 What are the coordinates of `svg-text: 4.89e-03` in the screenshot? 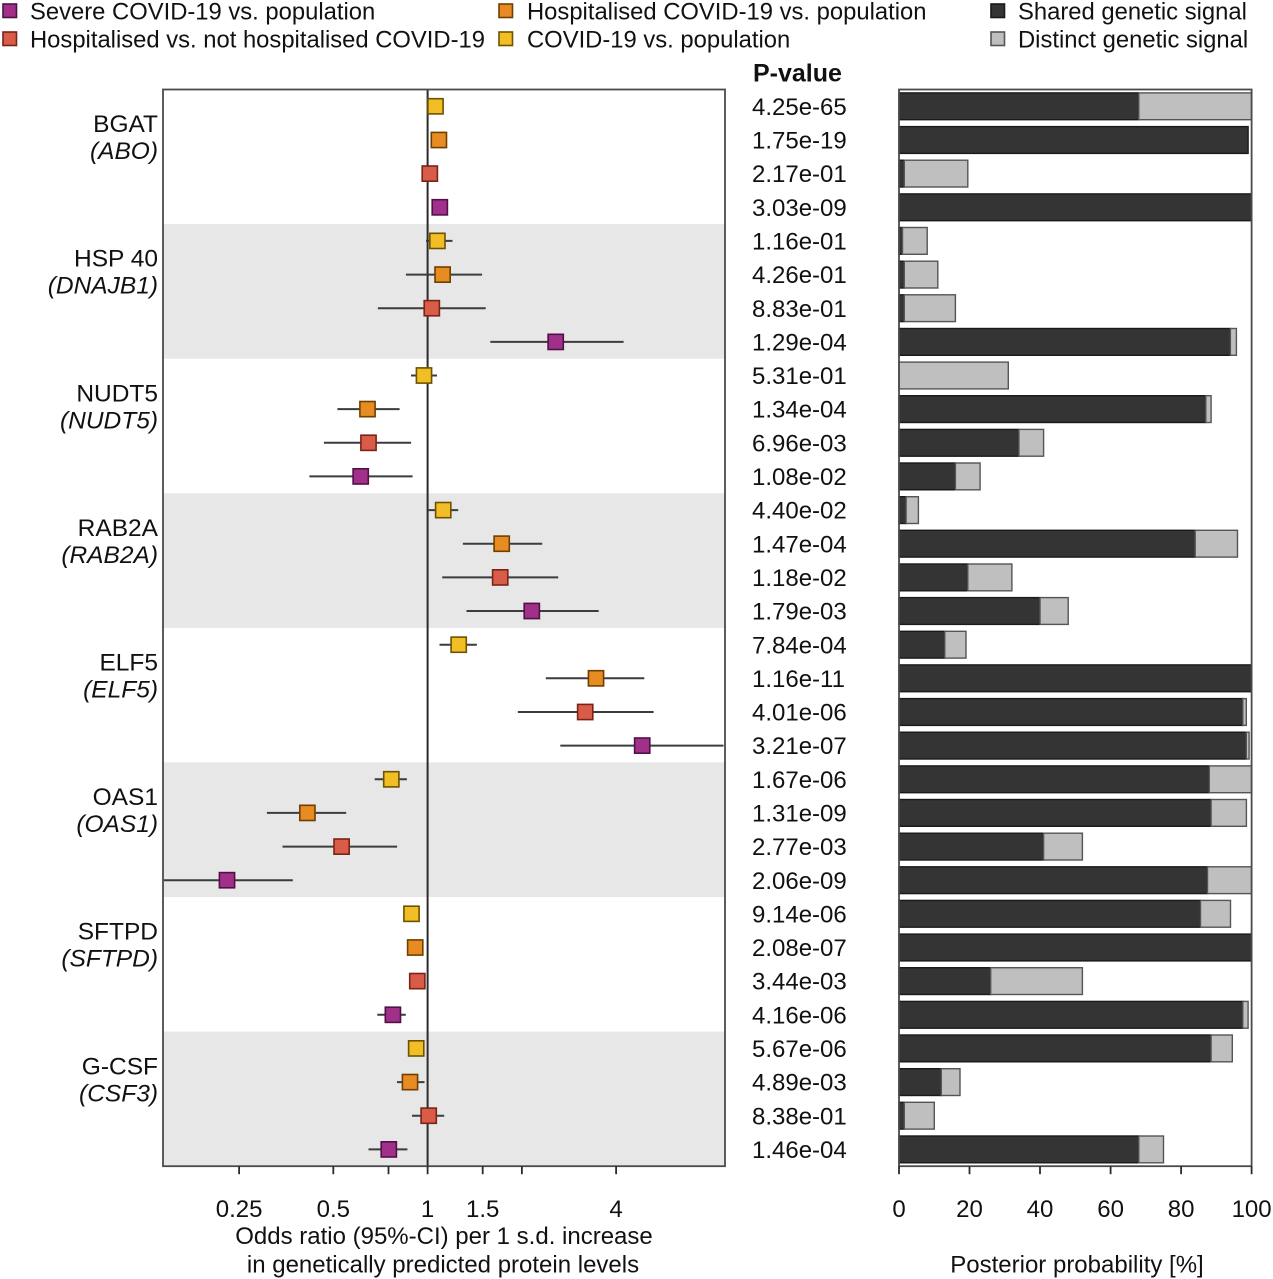 It's located at (799, 1083).